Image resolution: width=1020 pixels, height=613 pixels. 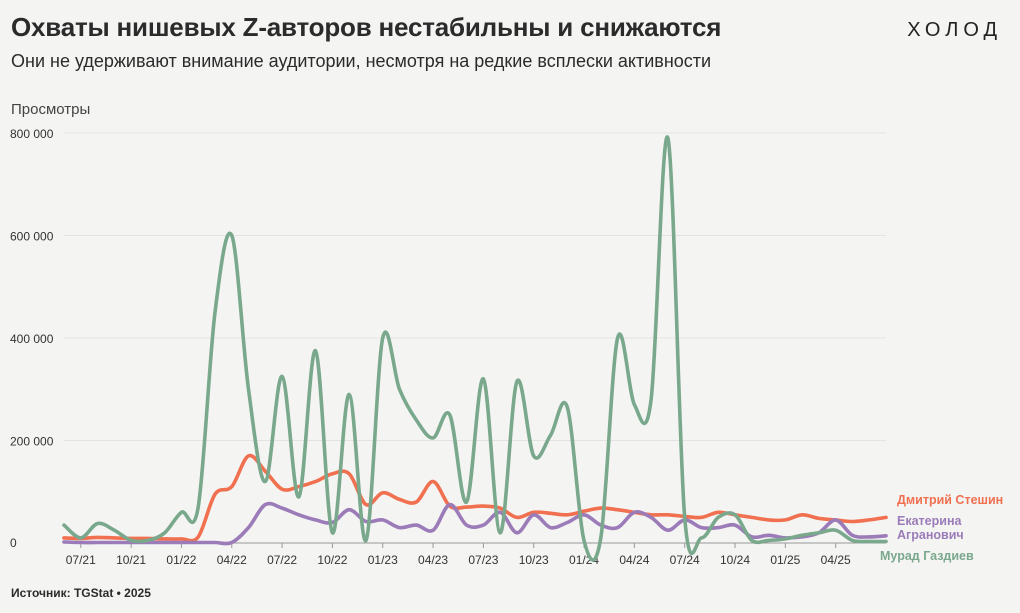 I want to click on x-tick-label: 04/23, so click(x=433, y=560).